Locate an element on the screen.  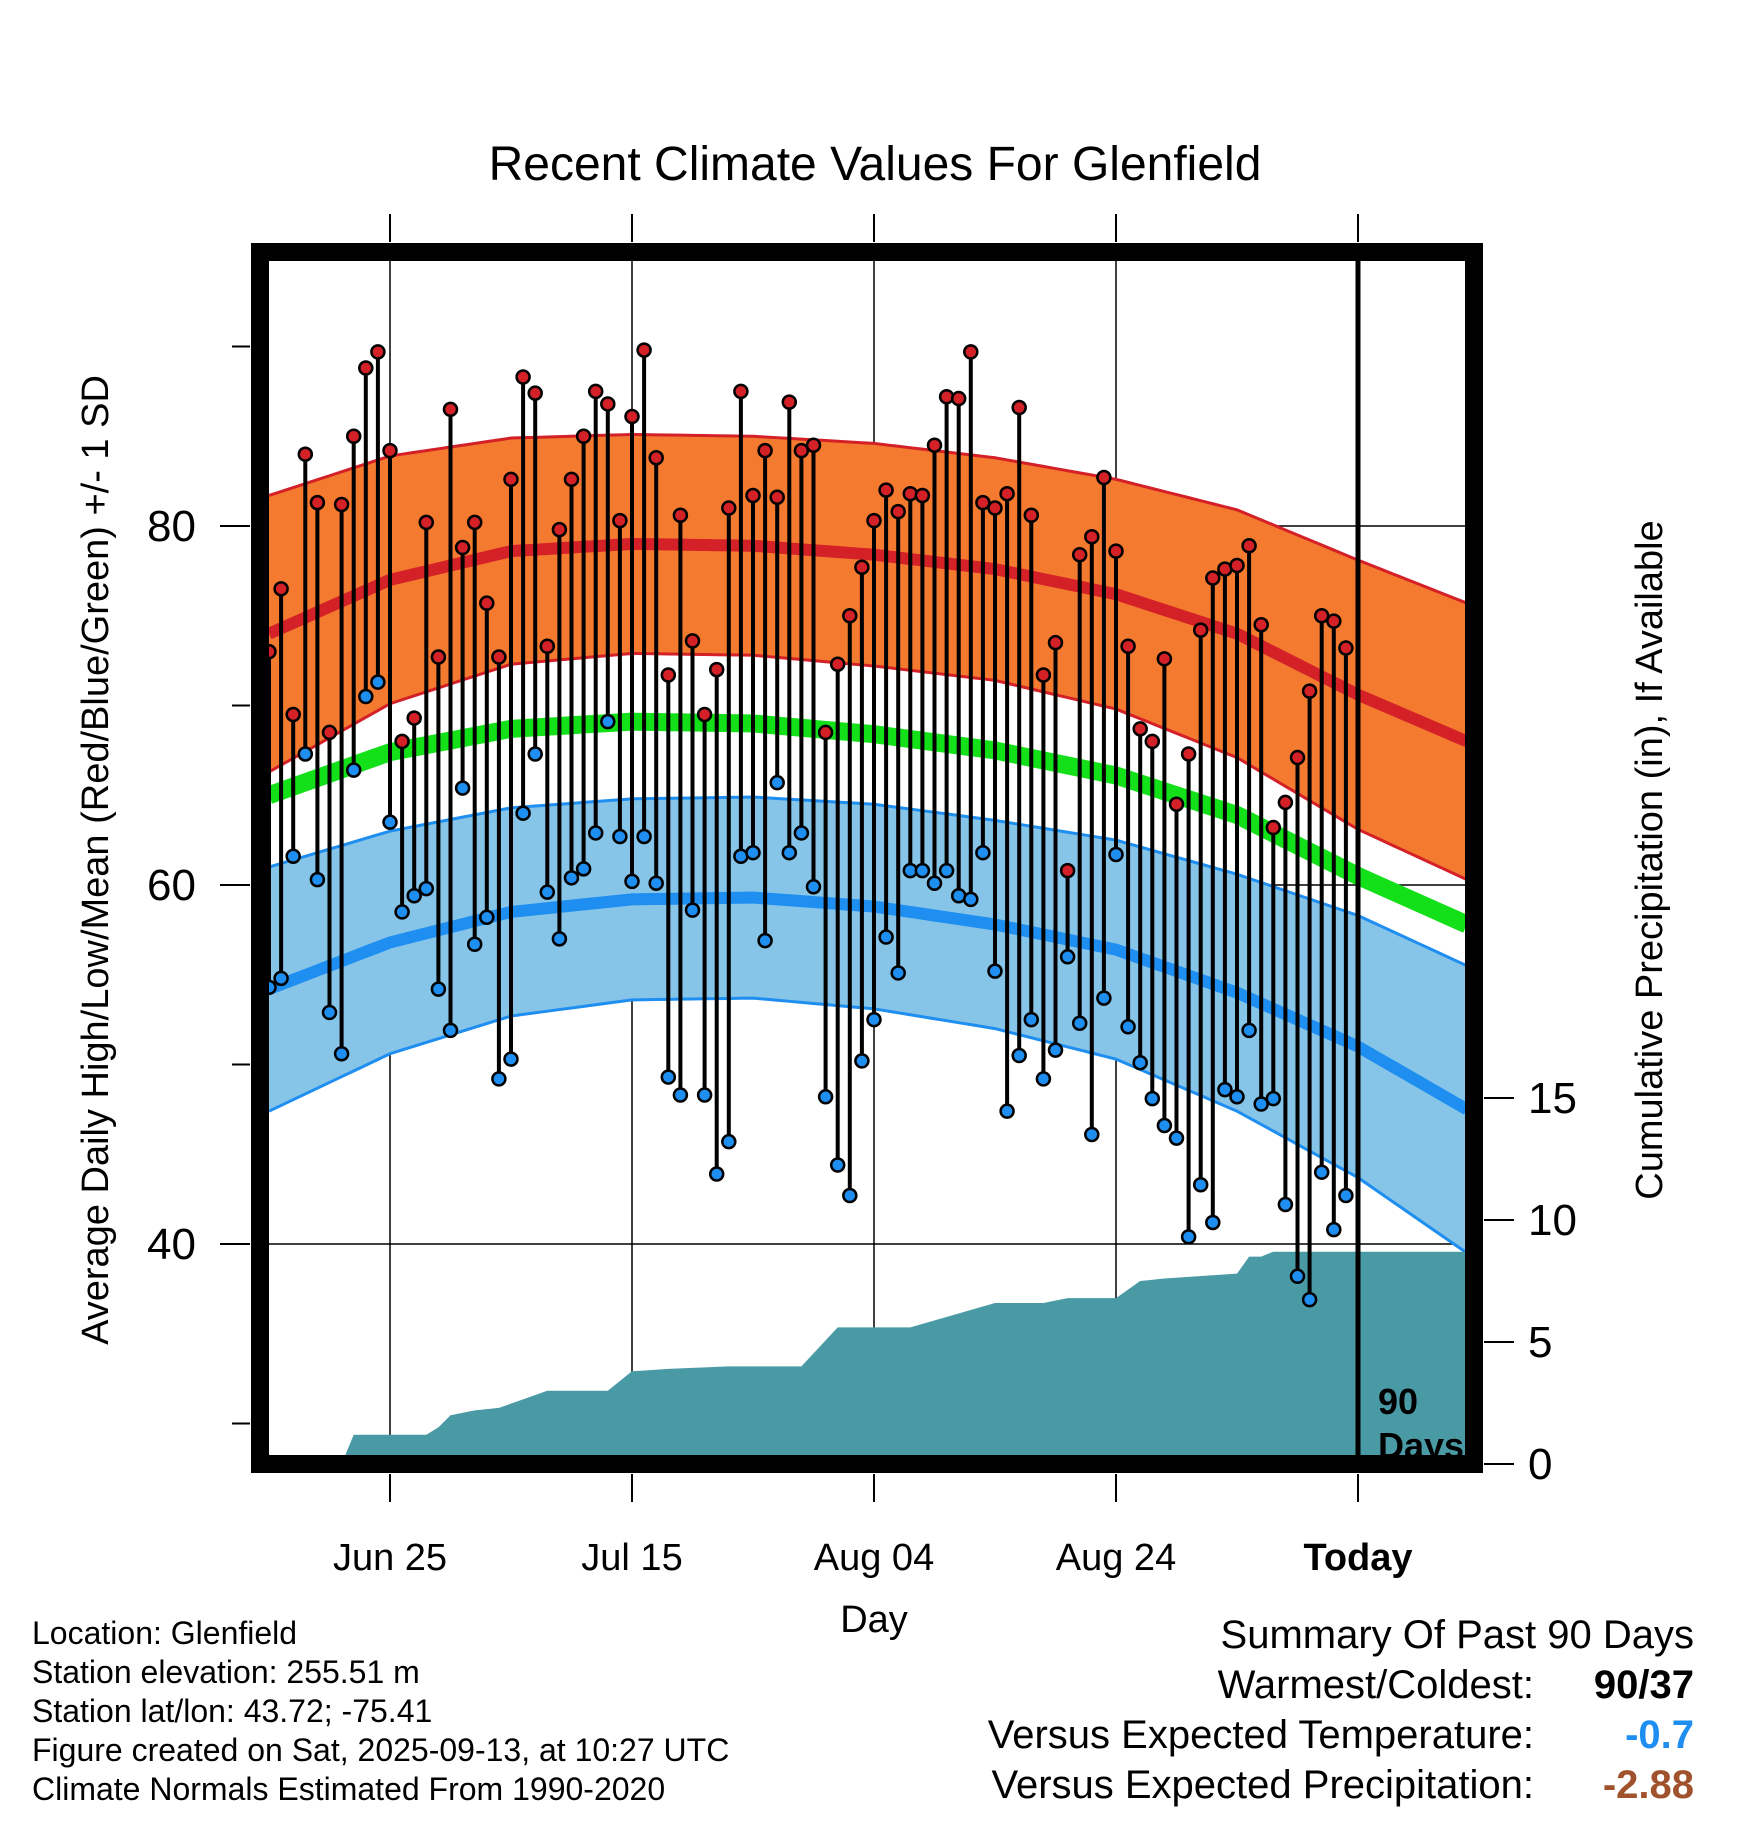
normals-text: Climate Normals Estimated From 1990-2020 is located at coordinates (349, 1789).